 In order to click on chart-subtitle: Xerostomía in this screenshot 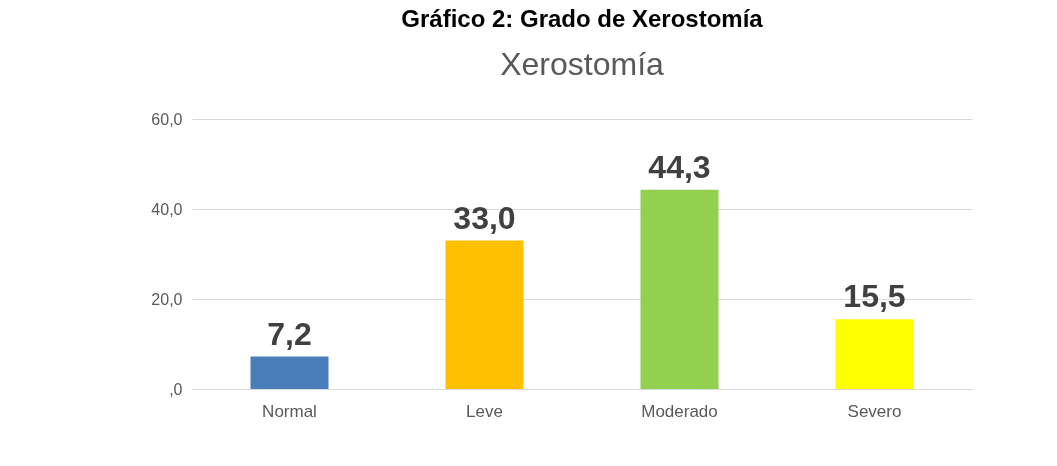, I will do `click(582, 64)`.